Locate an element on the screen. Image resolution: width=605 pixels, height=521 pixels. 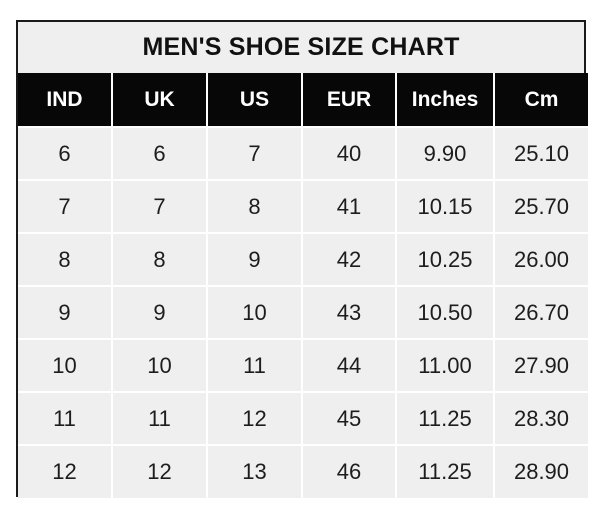
cell-ind: 10 is located at coordinates (65, 366).